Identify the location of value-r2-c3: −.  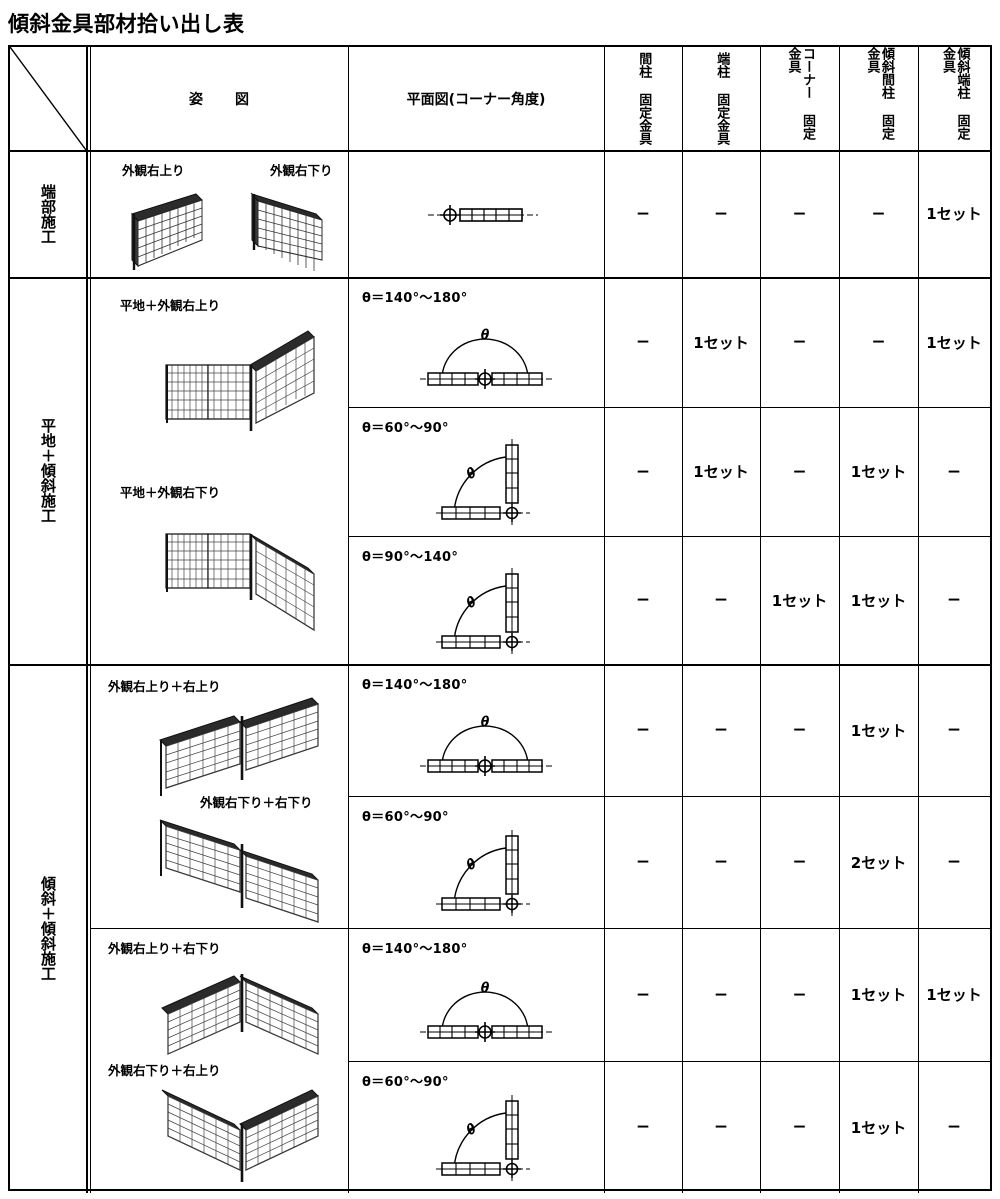
(799, 342).